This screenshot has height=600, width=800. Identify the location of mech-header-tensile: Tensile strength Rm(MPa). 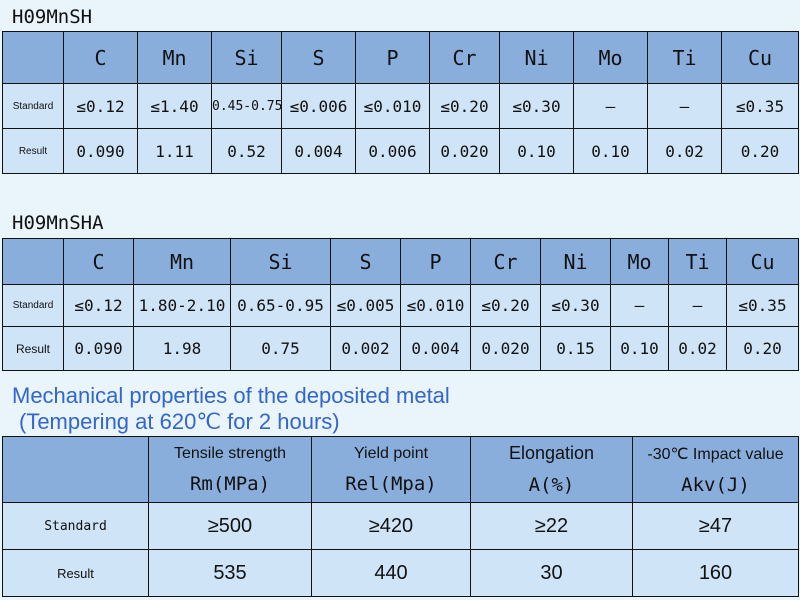
(230, 469).